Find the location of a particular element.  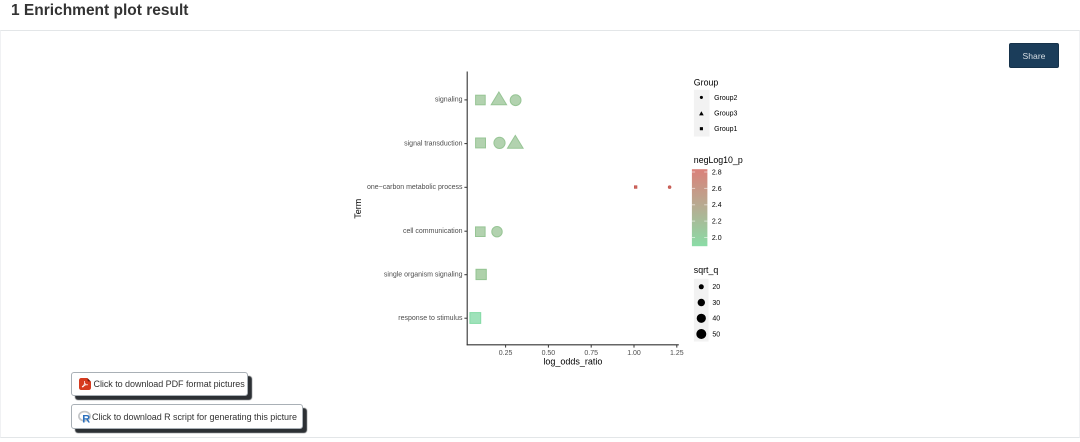

svg-text: 2.6 is located at coordinates (717, 189).